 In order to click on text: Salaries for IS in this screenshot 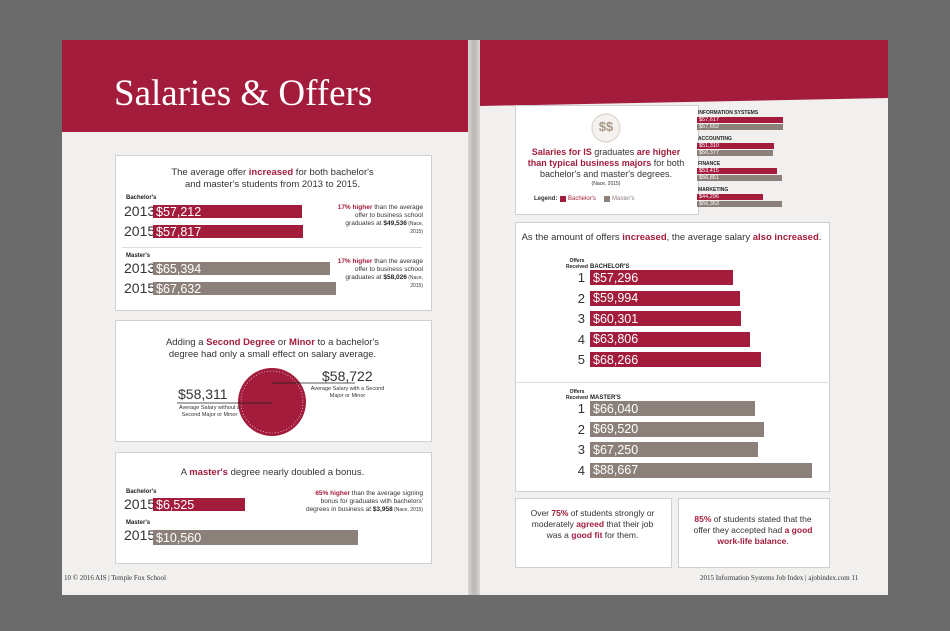, I will do `click(561, 152)`.